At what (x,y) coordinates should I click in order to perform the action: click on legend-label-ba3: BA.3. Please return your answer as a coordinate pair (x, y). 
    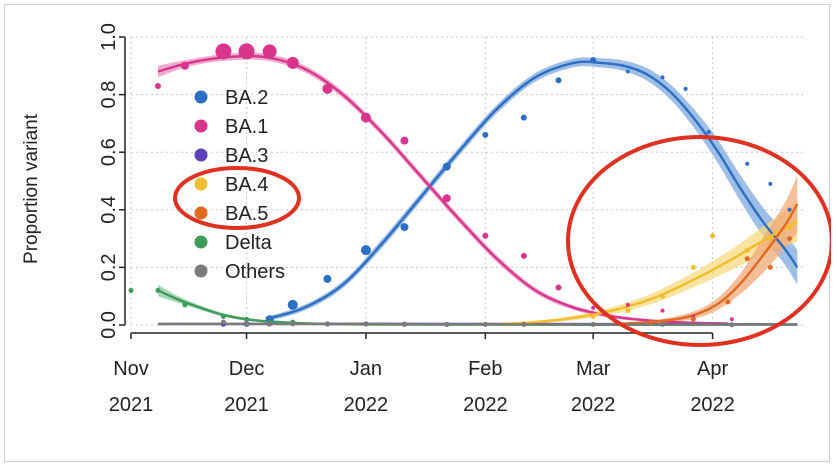
    Looking at the image, I should click on (246, 156).